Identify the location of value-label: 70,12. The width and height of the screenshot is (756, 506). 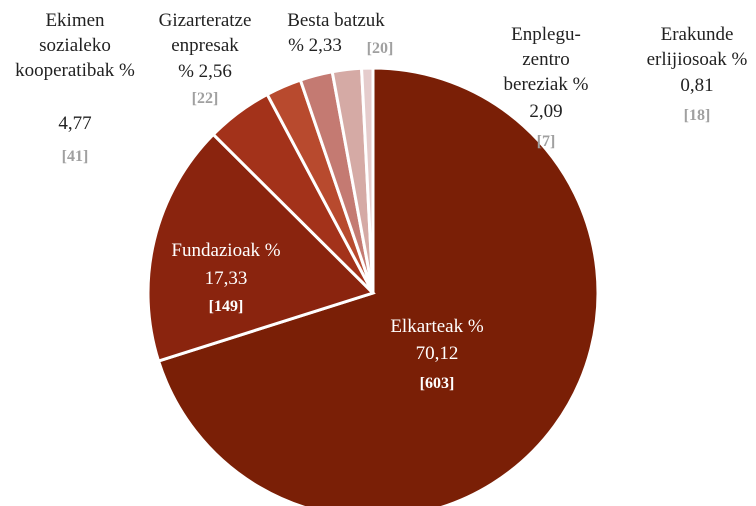
(437, 353).